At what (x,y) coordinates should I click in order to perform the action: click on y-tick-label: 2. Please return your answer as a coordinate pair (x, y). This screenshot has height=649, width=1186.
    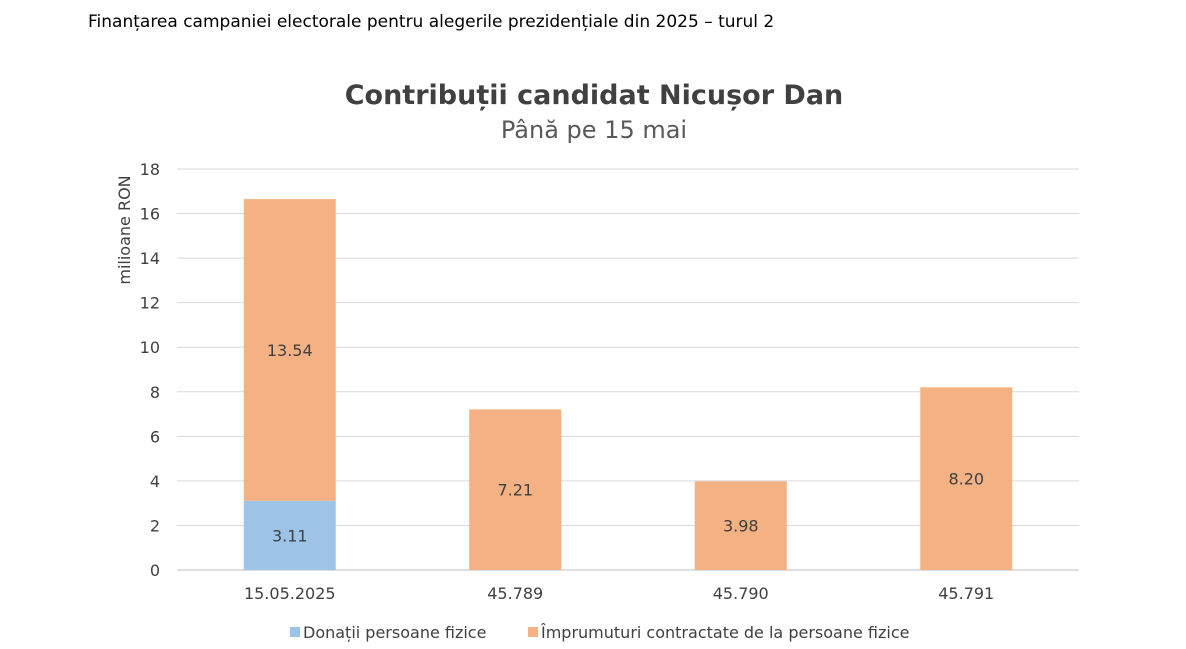
    Looking at the image, I should click on (155, 525).